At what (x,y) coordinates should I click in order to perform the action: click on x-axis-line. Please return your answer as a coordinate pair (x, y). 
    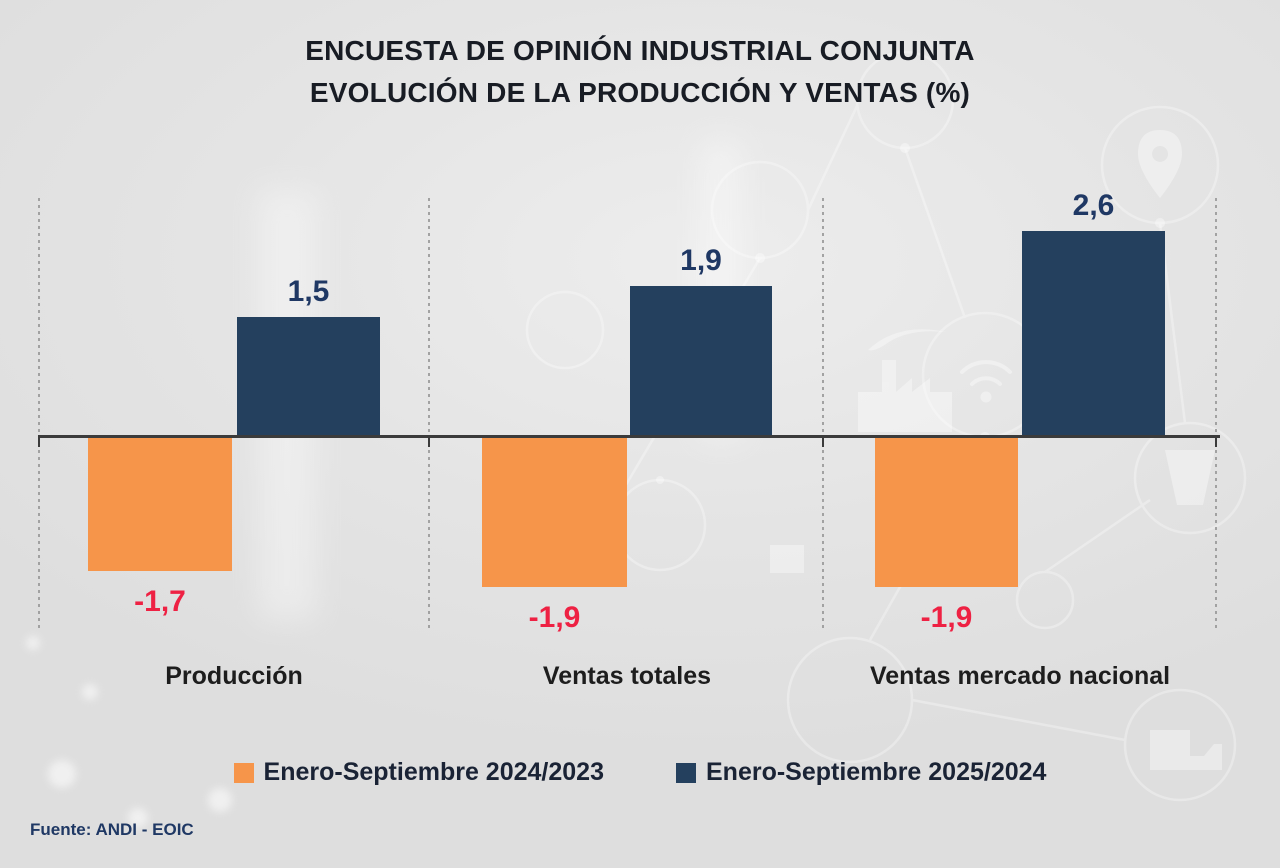
    Looking at the image, I should click on (629, 436).